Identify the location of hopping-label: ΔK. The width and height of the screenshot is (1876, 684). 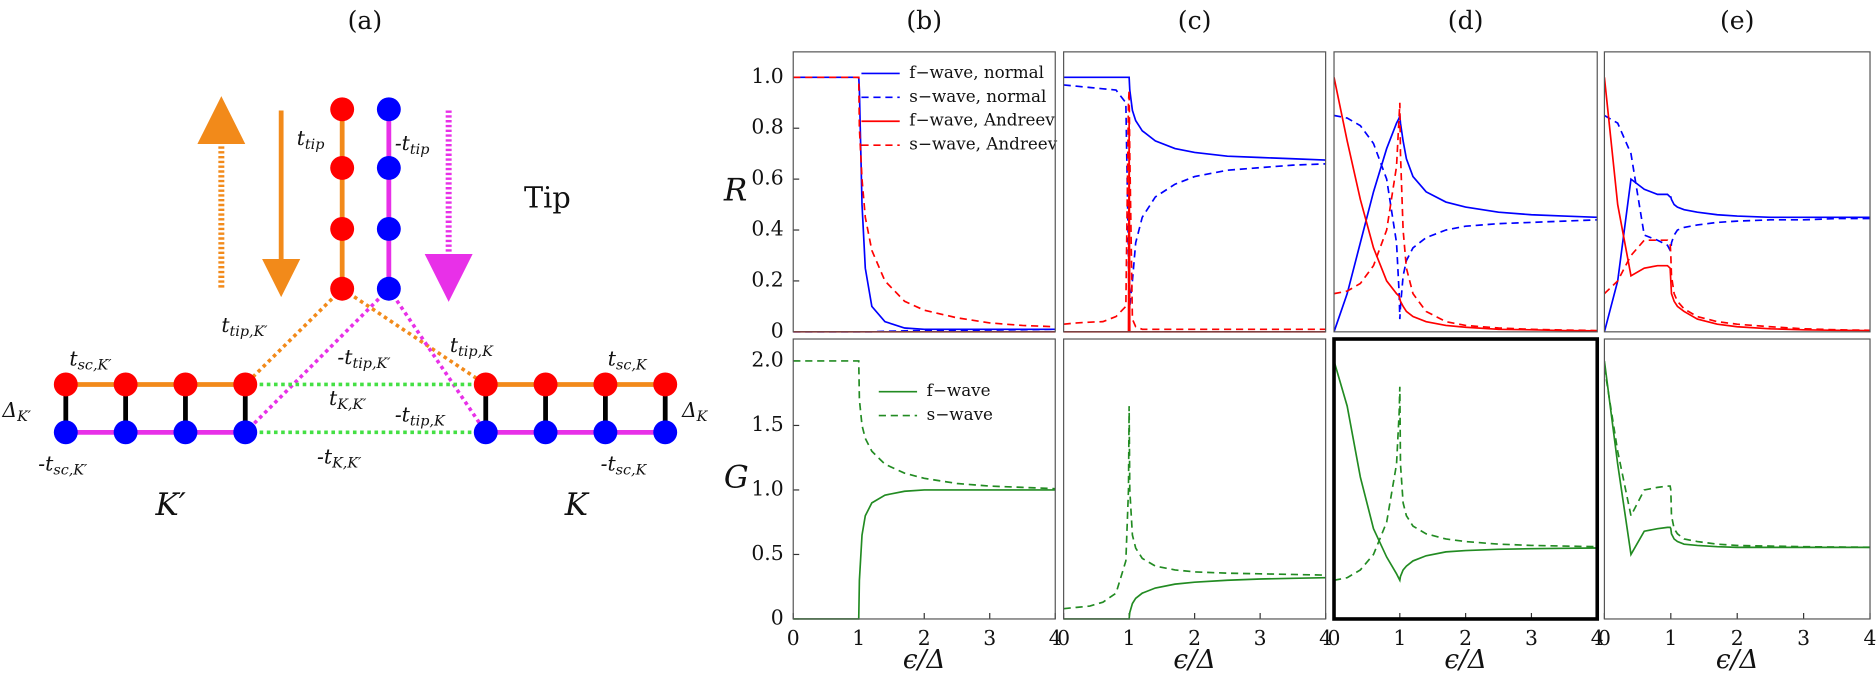
(695, 410).